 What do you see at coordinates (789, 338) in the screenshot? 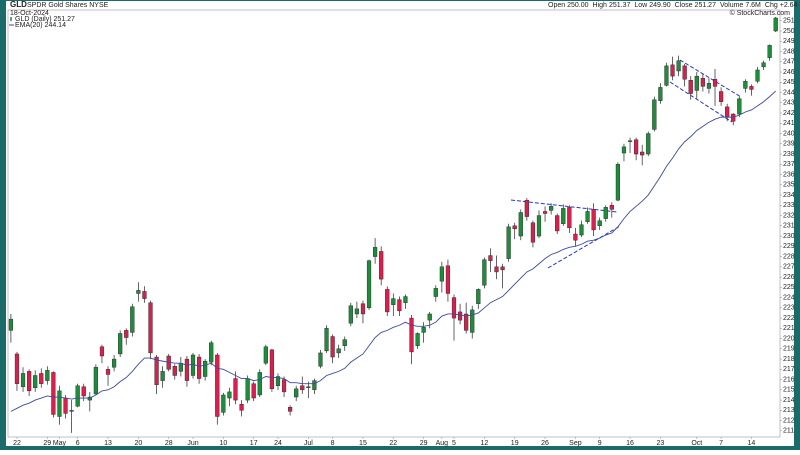
I see `y-tick-label: 220` at bounding box center [789, 338].